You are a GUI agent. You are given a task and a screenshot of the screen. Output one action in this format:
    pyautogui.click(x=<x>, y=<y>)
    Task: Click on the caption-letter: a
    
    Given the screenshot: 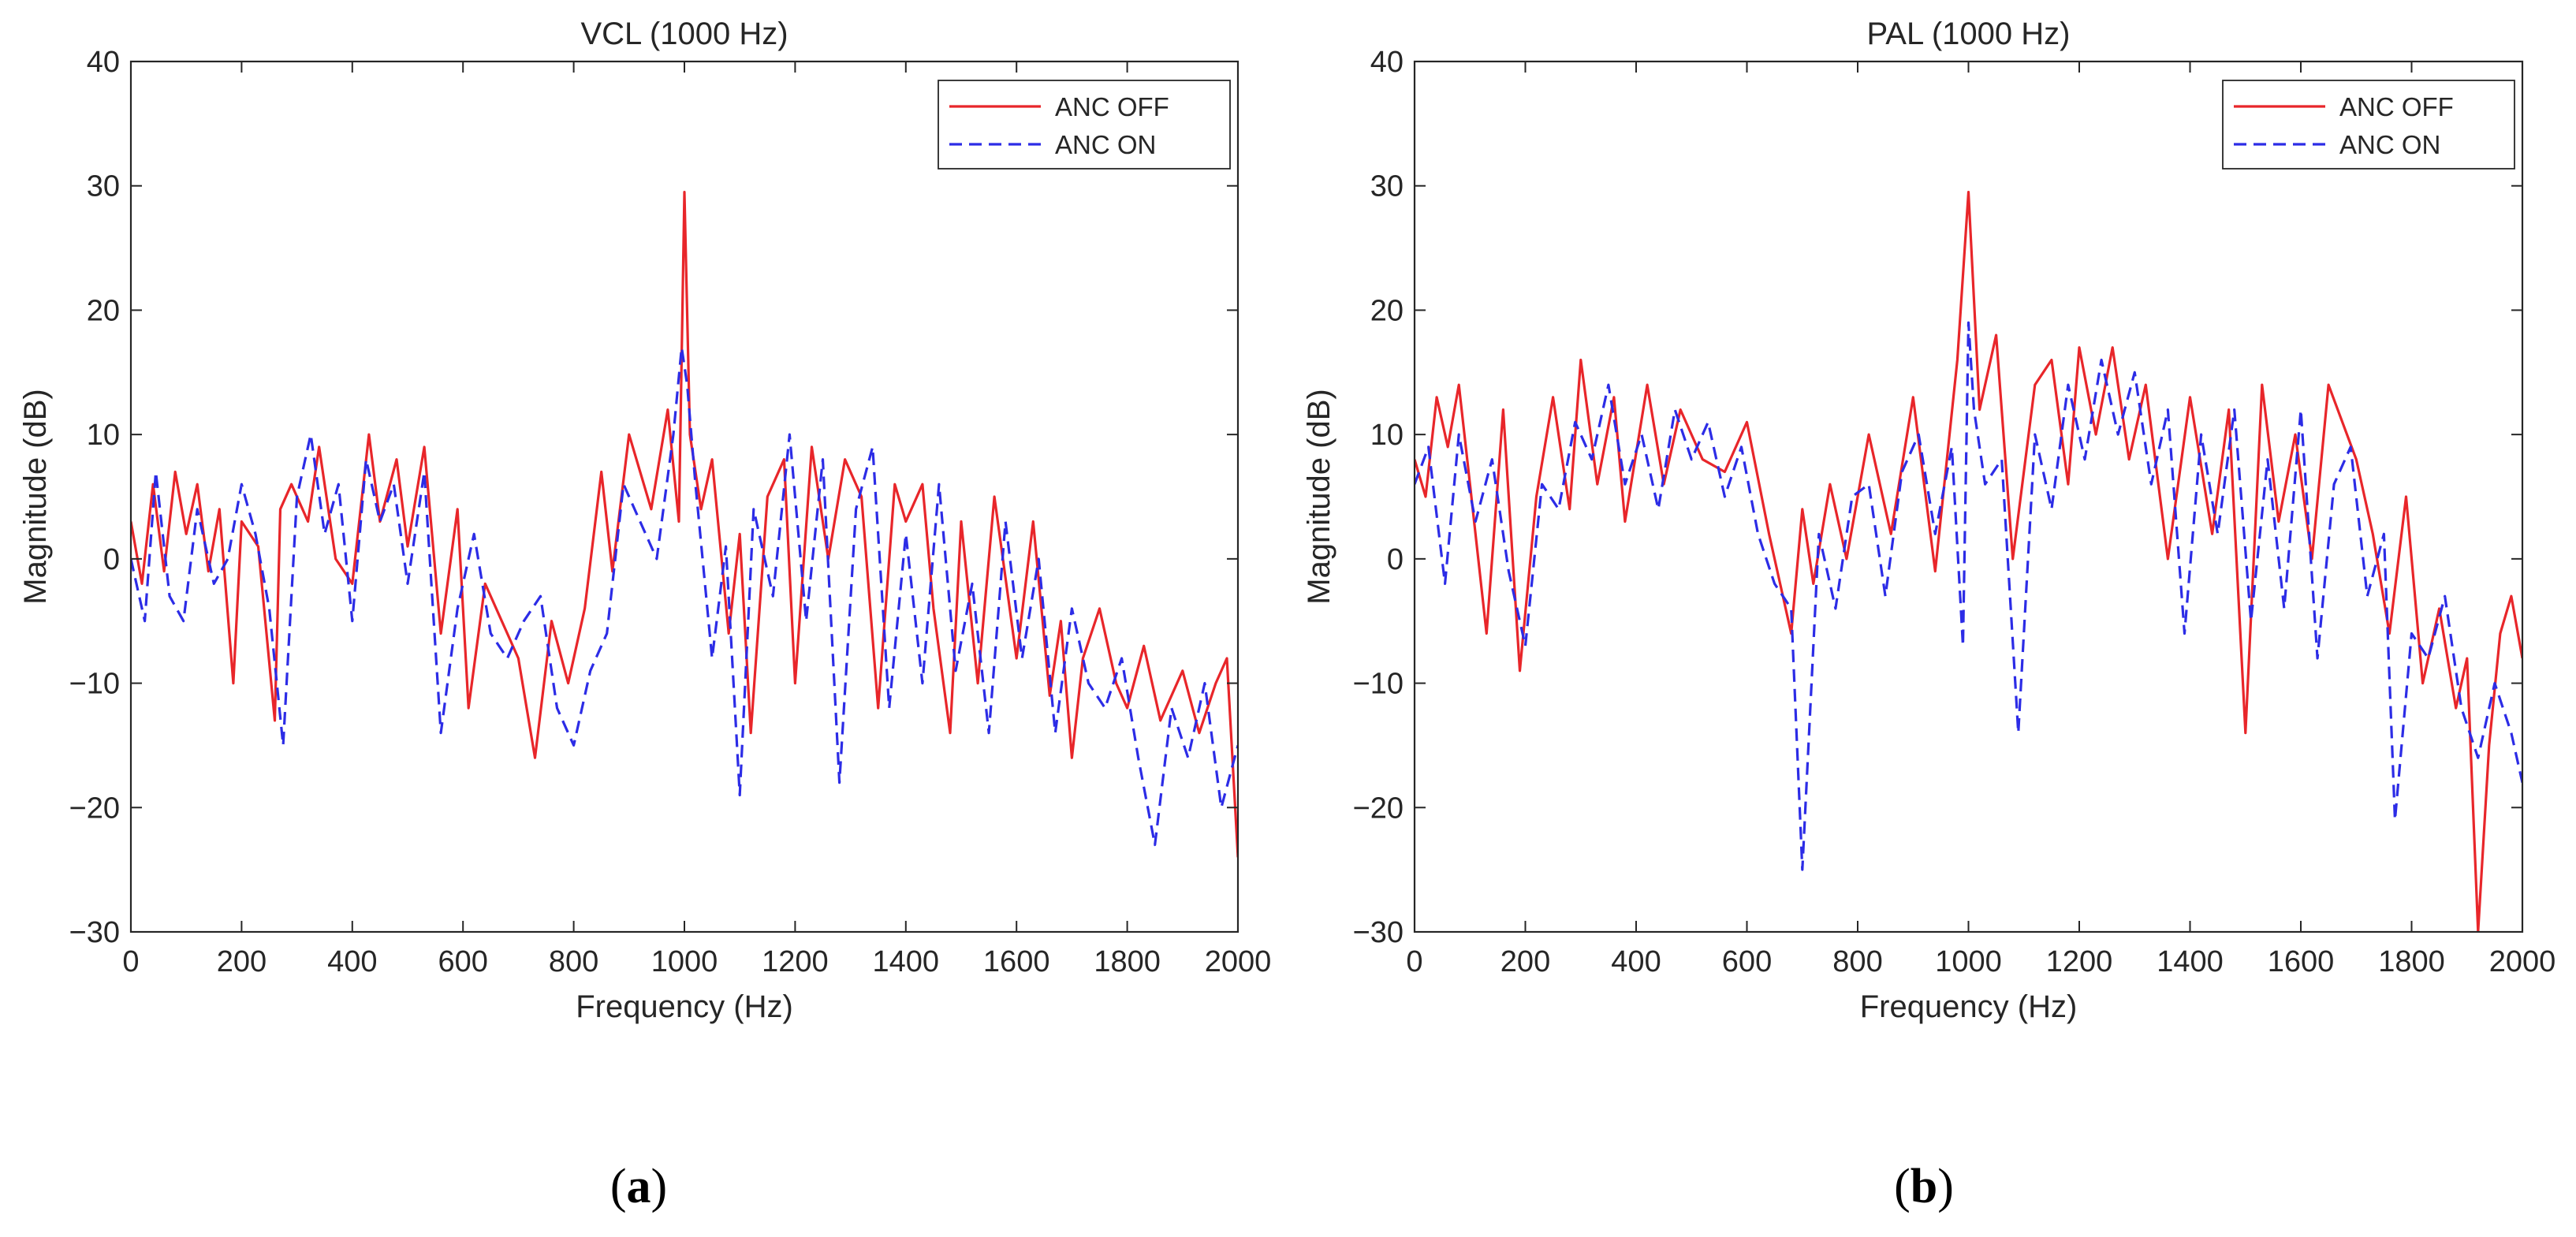 What is the action you would take?
    pyautogui.click(x=639, y=1186)
    